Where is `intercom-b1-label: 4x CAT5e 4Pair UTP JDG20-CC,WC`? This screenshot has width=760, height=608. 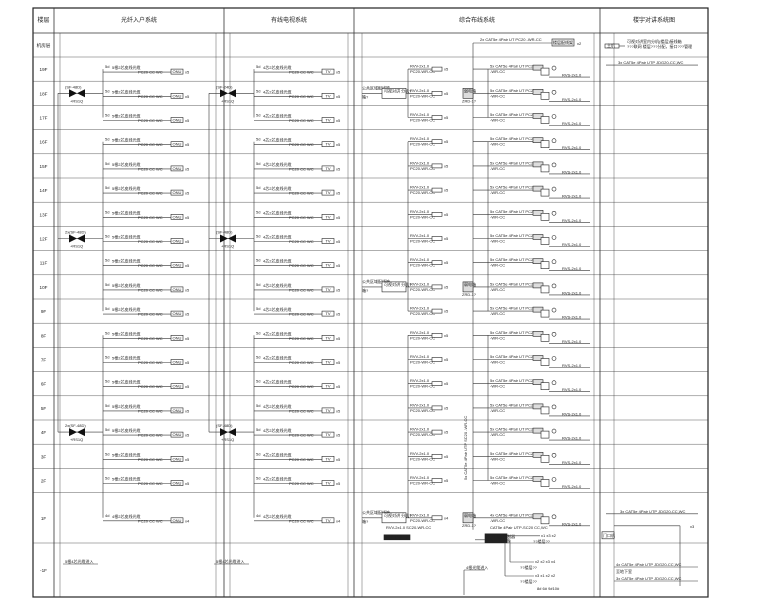 intercom-b1-label: 4x CAT5e 4Pair UTP JDG20-CC,WC is located at coordinates (649, 564).